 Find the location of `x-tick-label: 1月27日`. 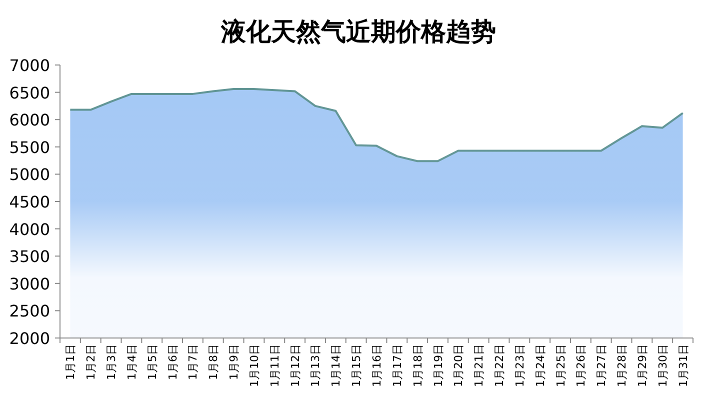

x-tick-label: 1月27日 is located at coordinates (601, 365).